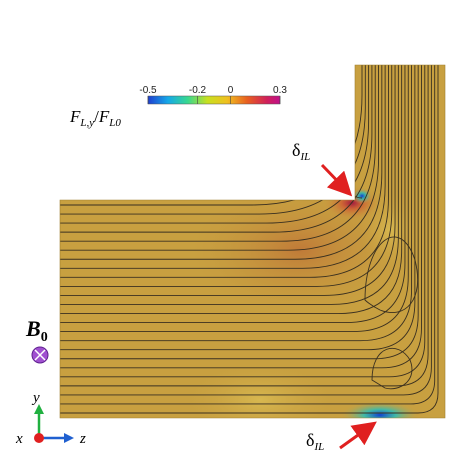  I want to click on colorbar-tick-label: 0, so click(231, 90).